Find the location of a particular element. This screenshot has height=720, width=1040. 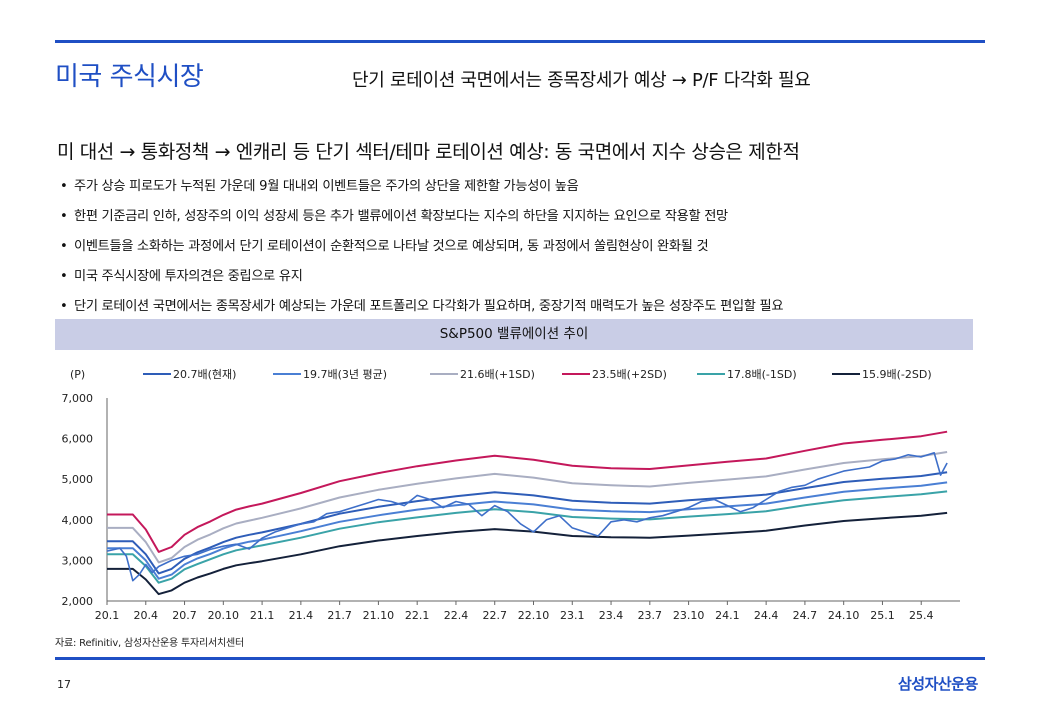

x-tick-label: 24.1 is located at coordinates (727, 615).